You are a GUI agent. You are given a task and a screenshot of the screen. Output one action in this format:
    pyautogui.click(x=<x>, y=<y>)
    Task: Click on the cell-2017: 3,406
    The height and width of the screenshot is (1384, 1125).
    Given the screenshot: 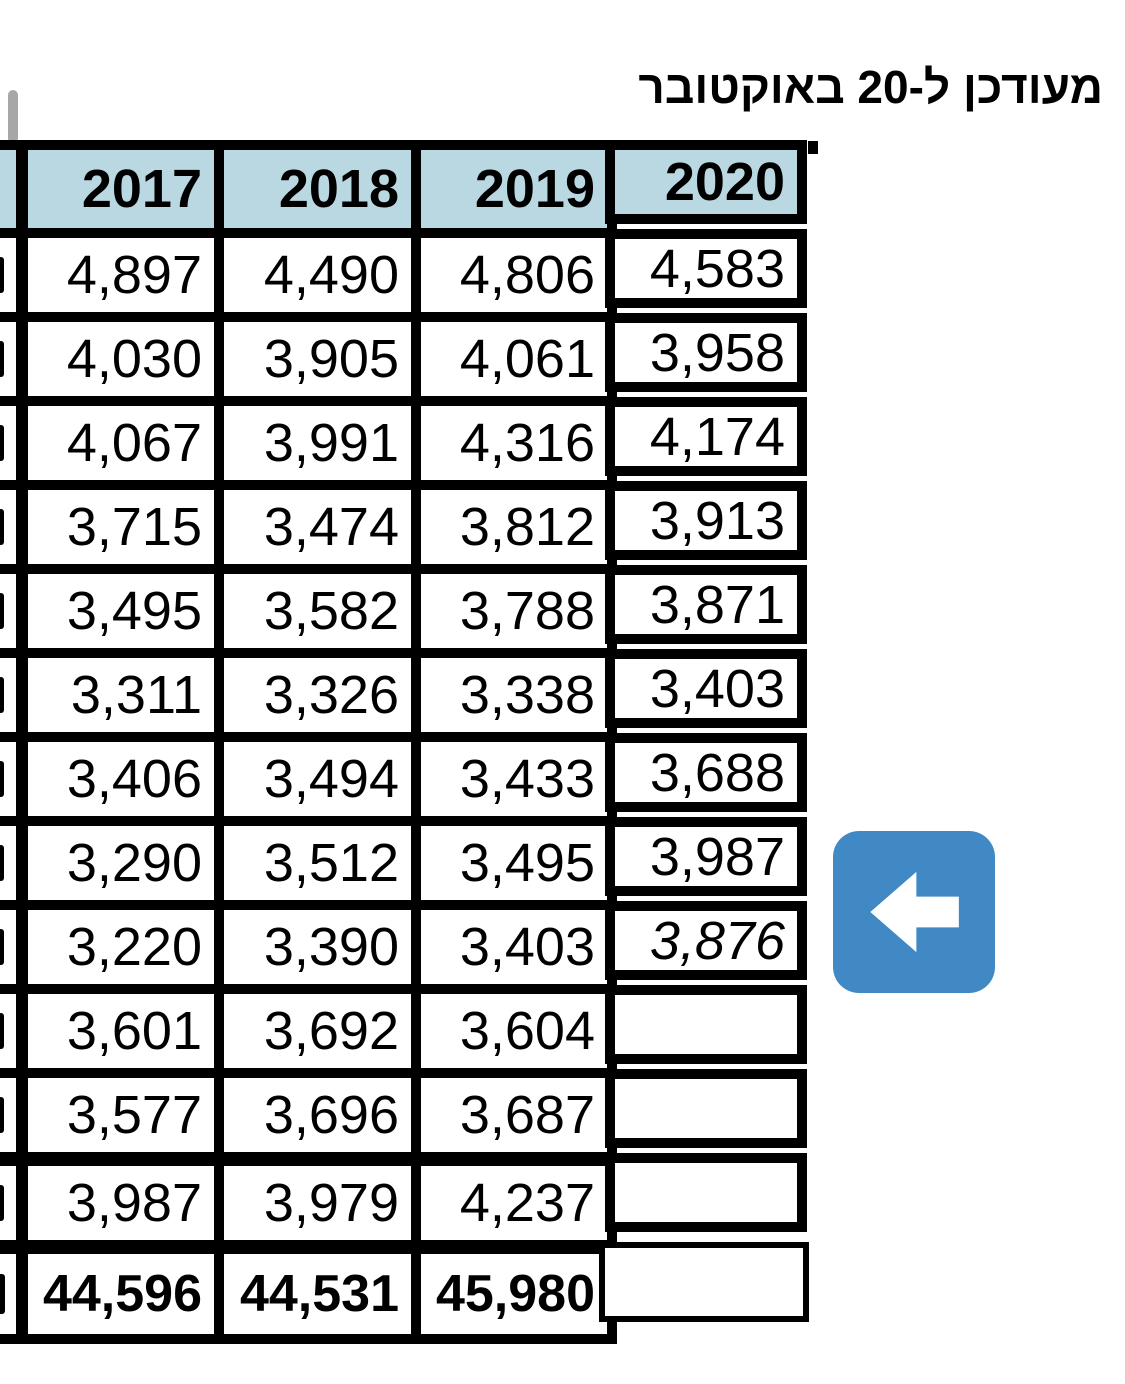 What is the action you would take?
    pyautogui.click(x=120, y=779)
    